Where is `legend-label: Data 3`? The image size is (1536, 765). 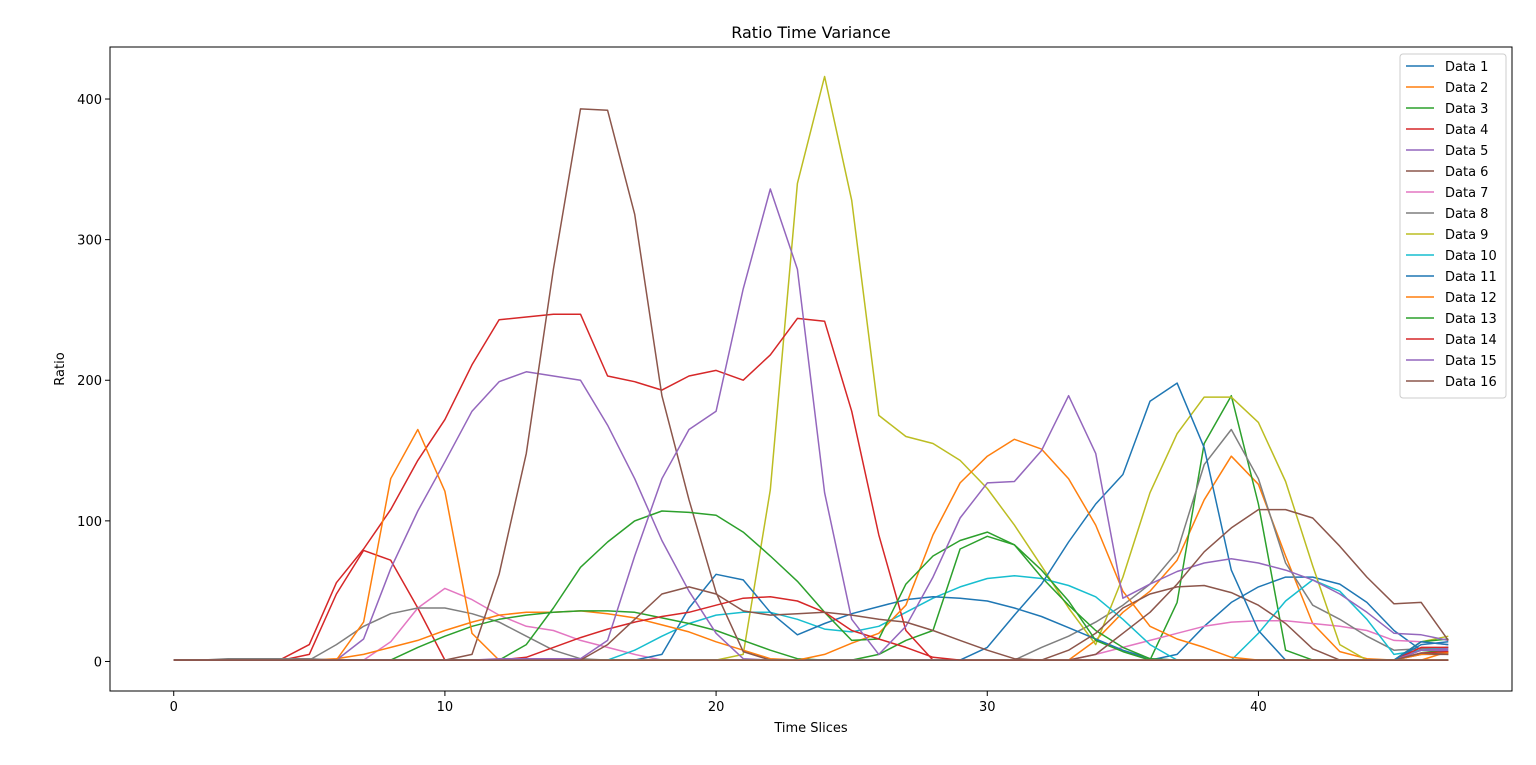
legend-label: Data 3 is located at coordinates (1466, 109).